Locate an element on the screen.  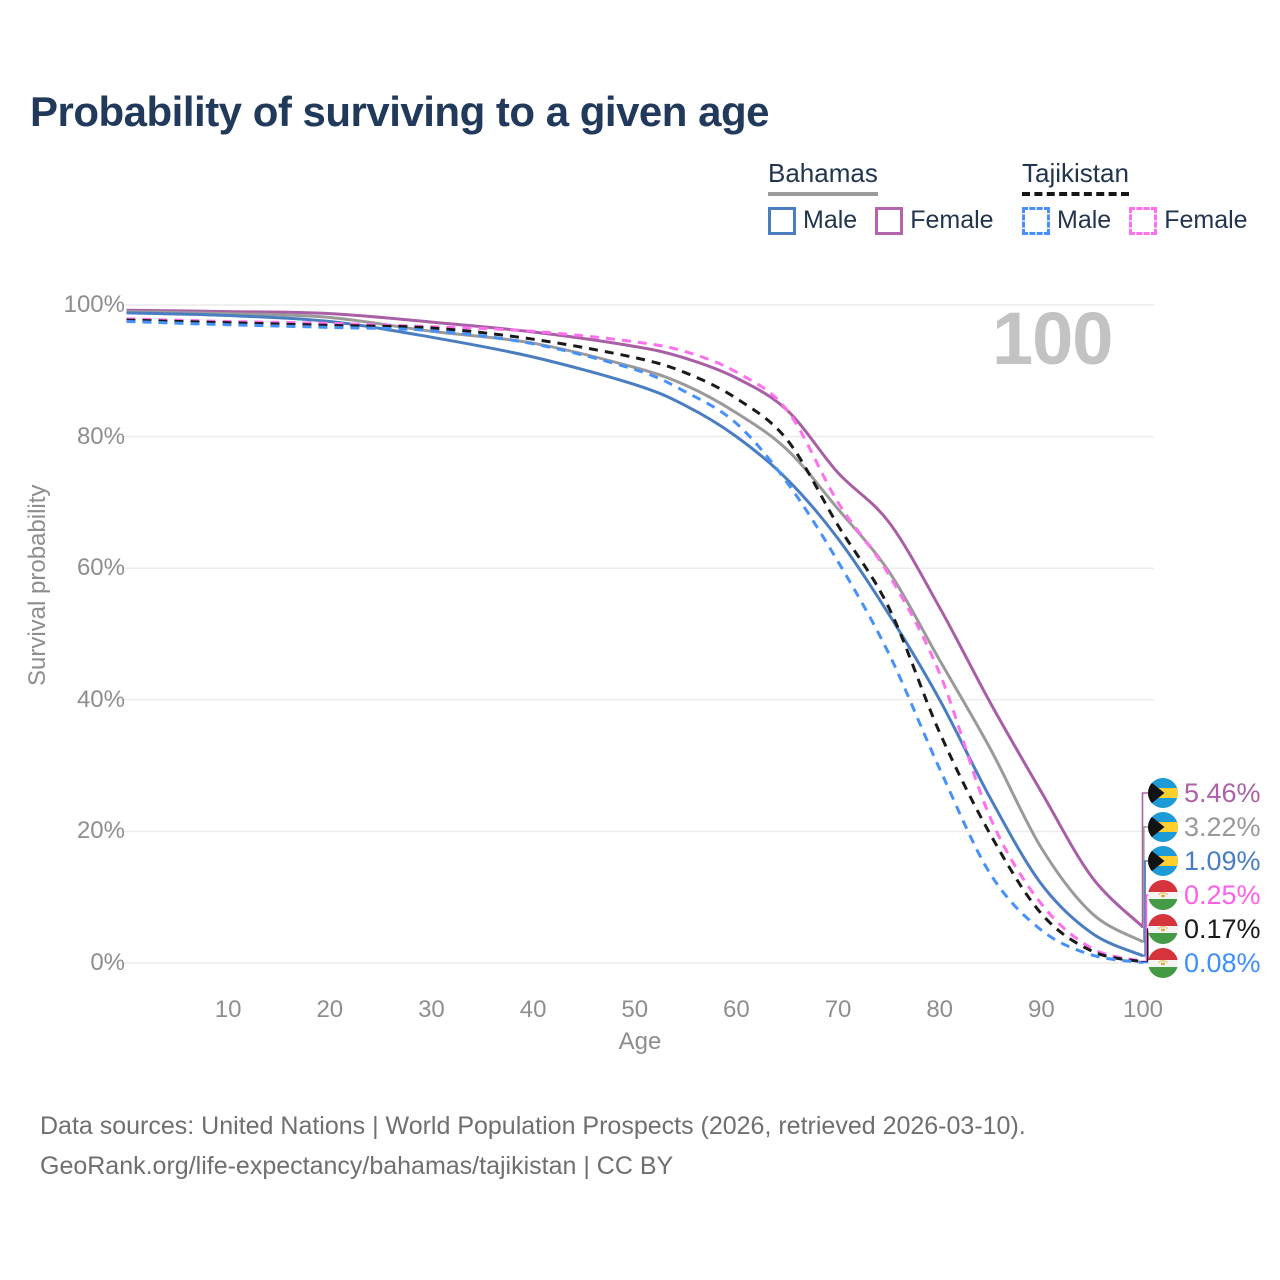
legend-group-title-tajikistan: Tajikistan is located at coordinates (1075, 177).